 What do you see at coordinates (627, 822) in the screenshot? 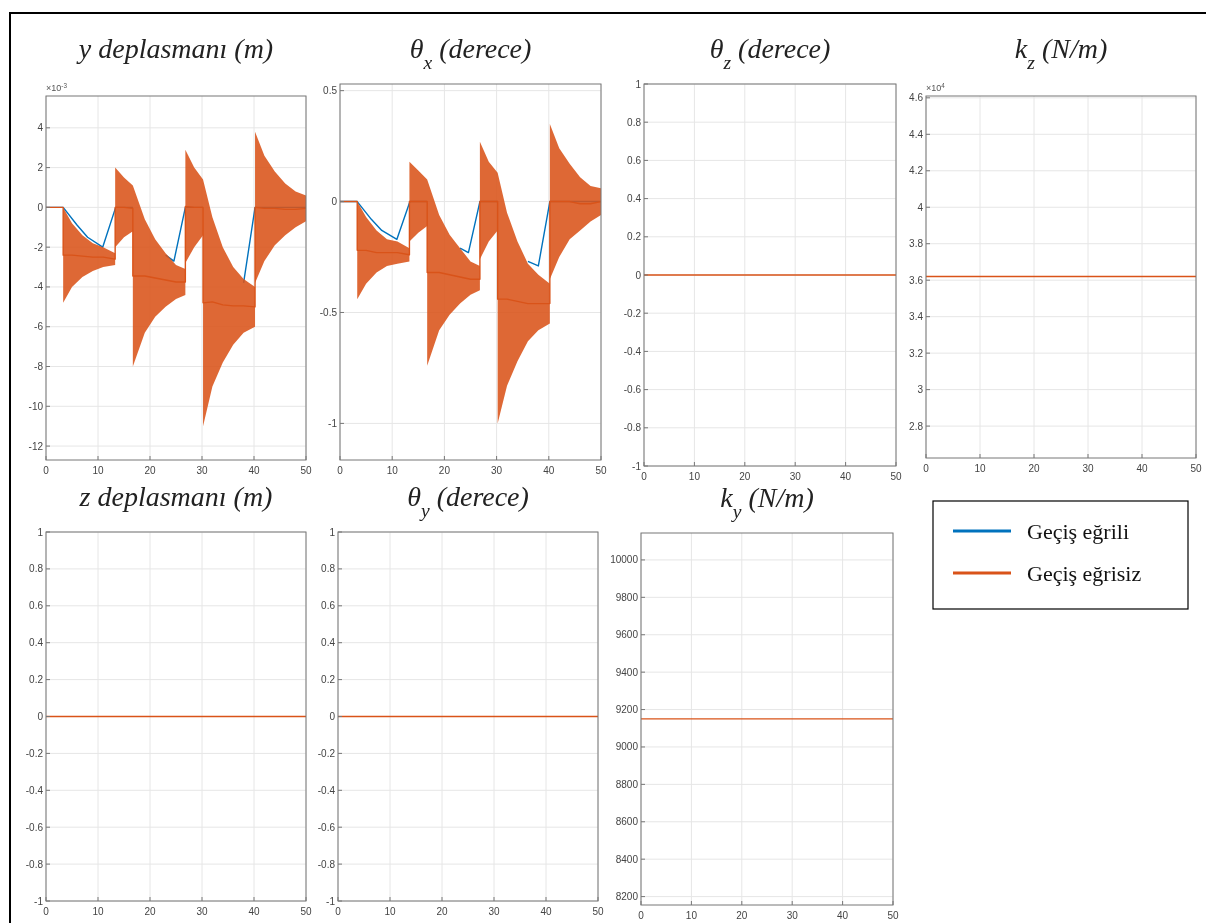
I see `y-tick-label: 8600` at bounding box center [627, 822].